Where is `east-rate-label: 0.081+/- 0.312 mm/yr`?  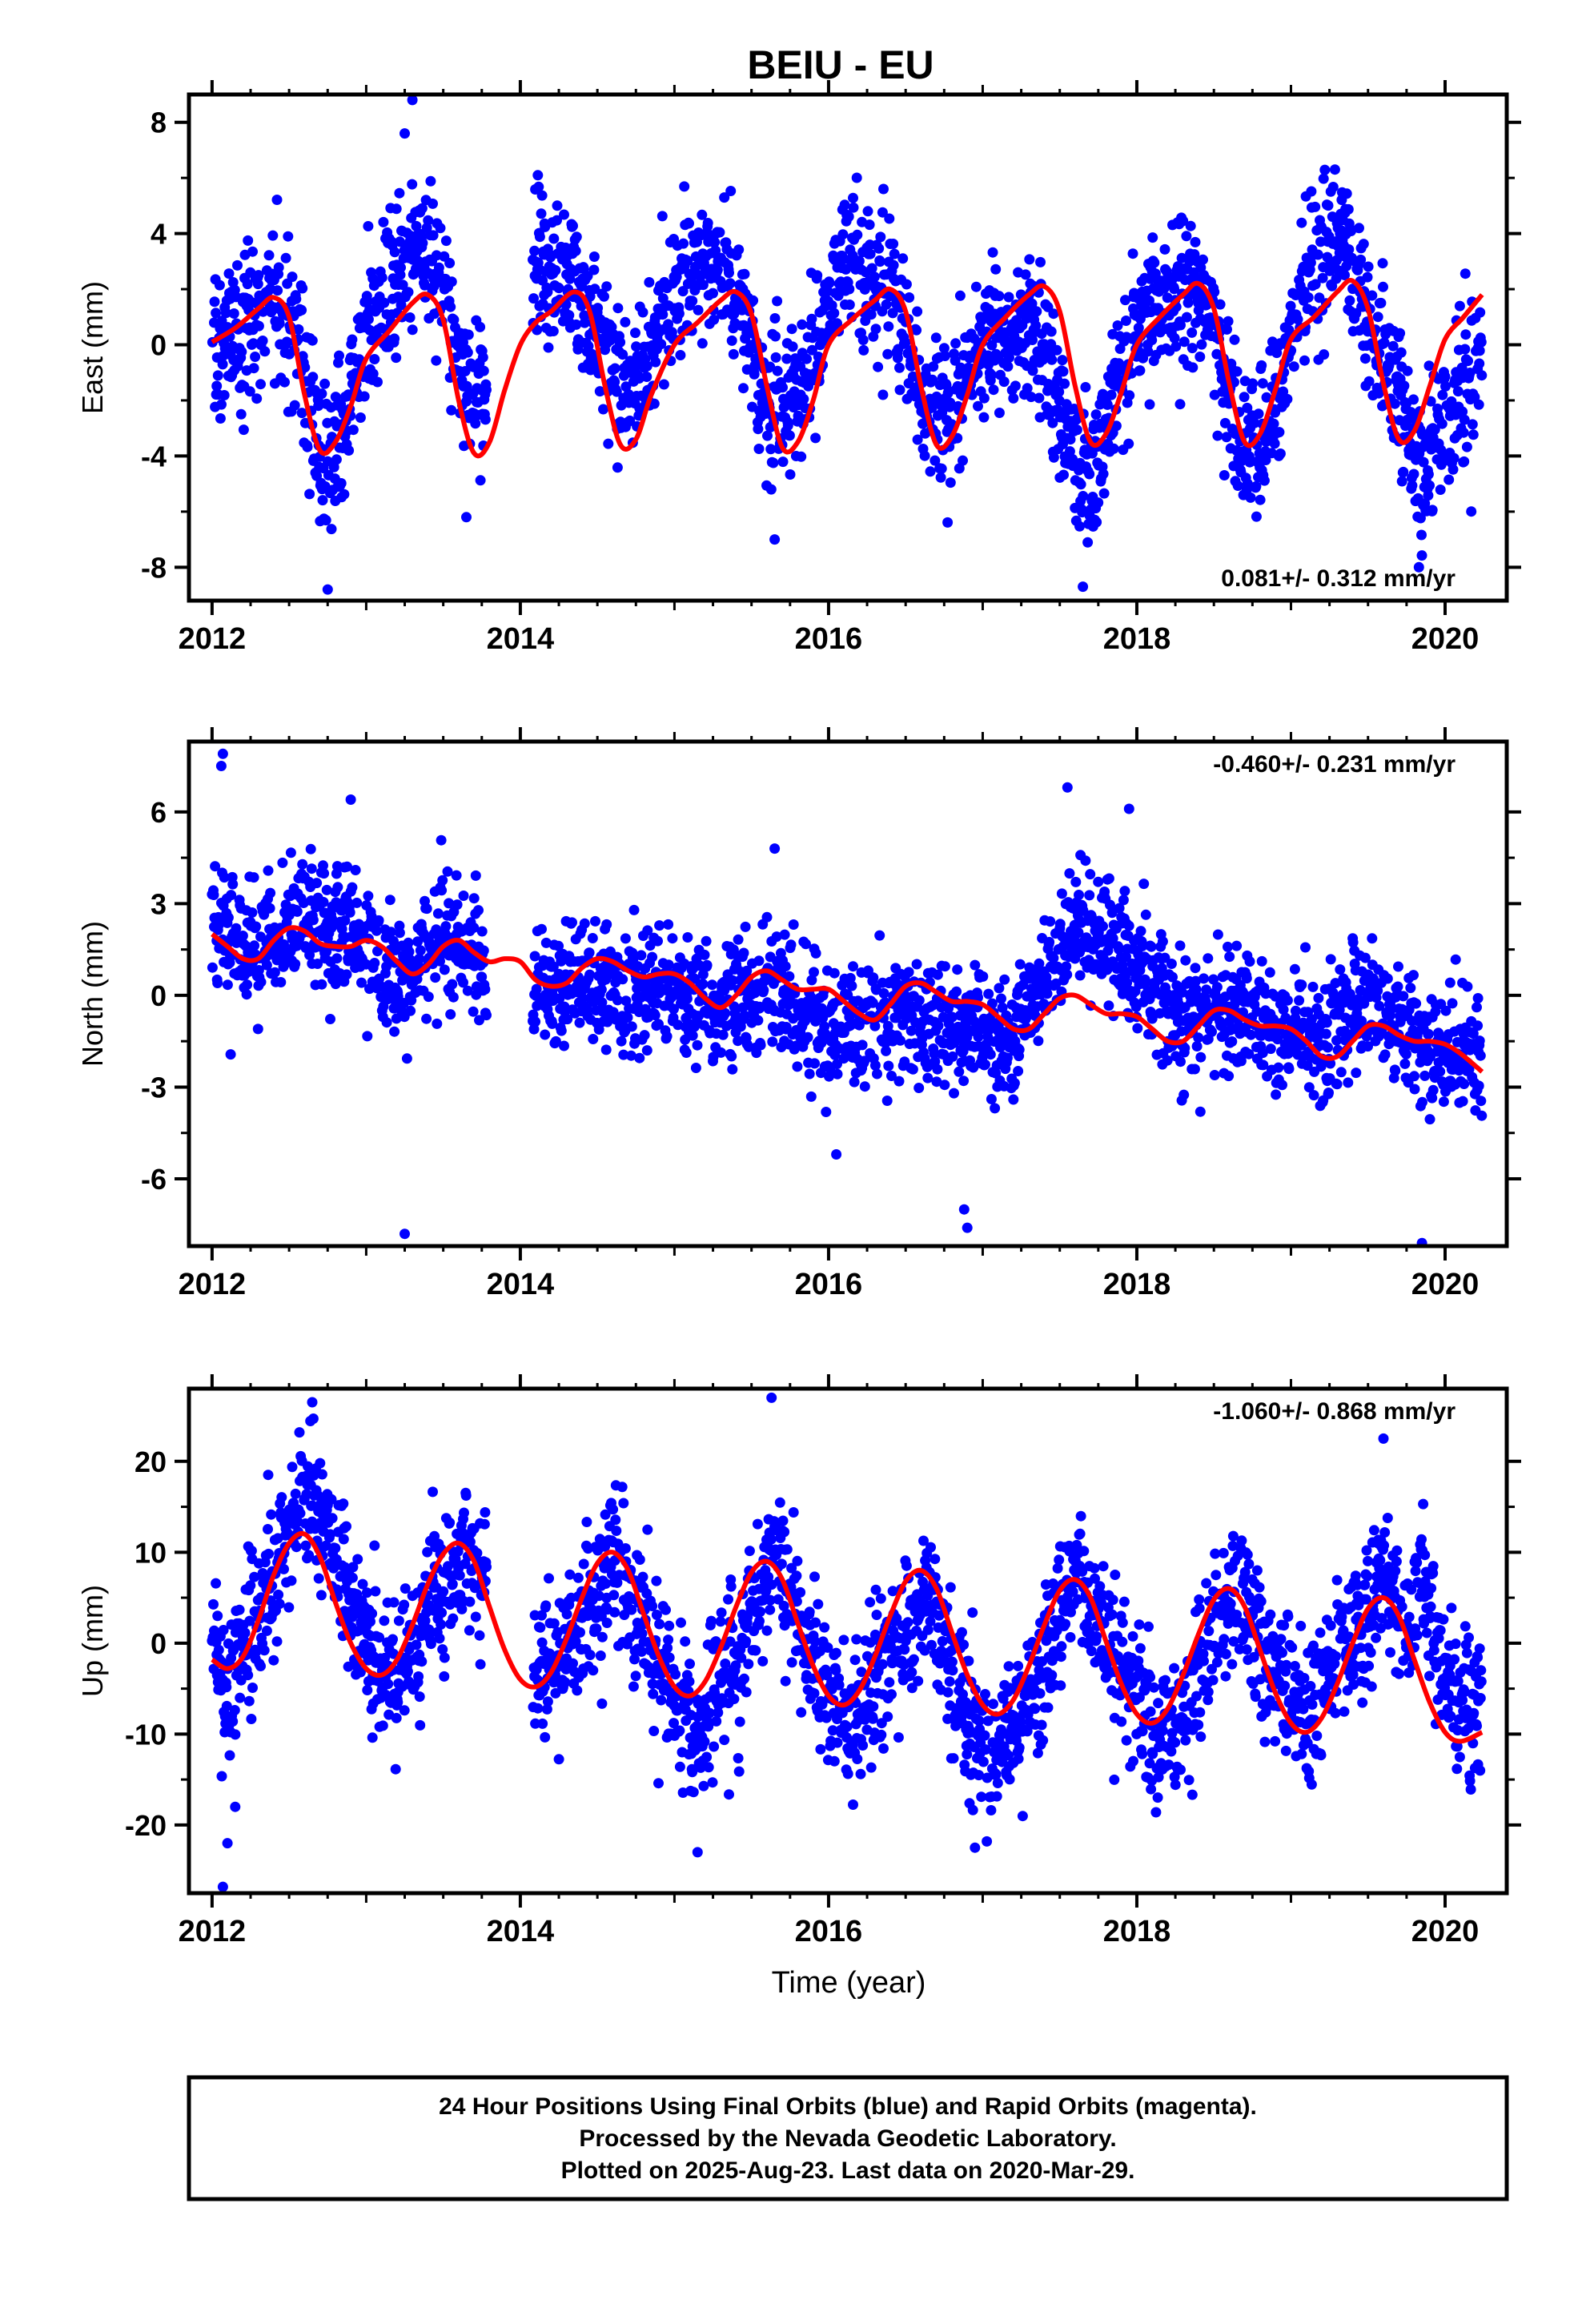 east-rate-label: 0.081+/- 0.312 mm/yr is located at coordinates (1338, 578).